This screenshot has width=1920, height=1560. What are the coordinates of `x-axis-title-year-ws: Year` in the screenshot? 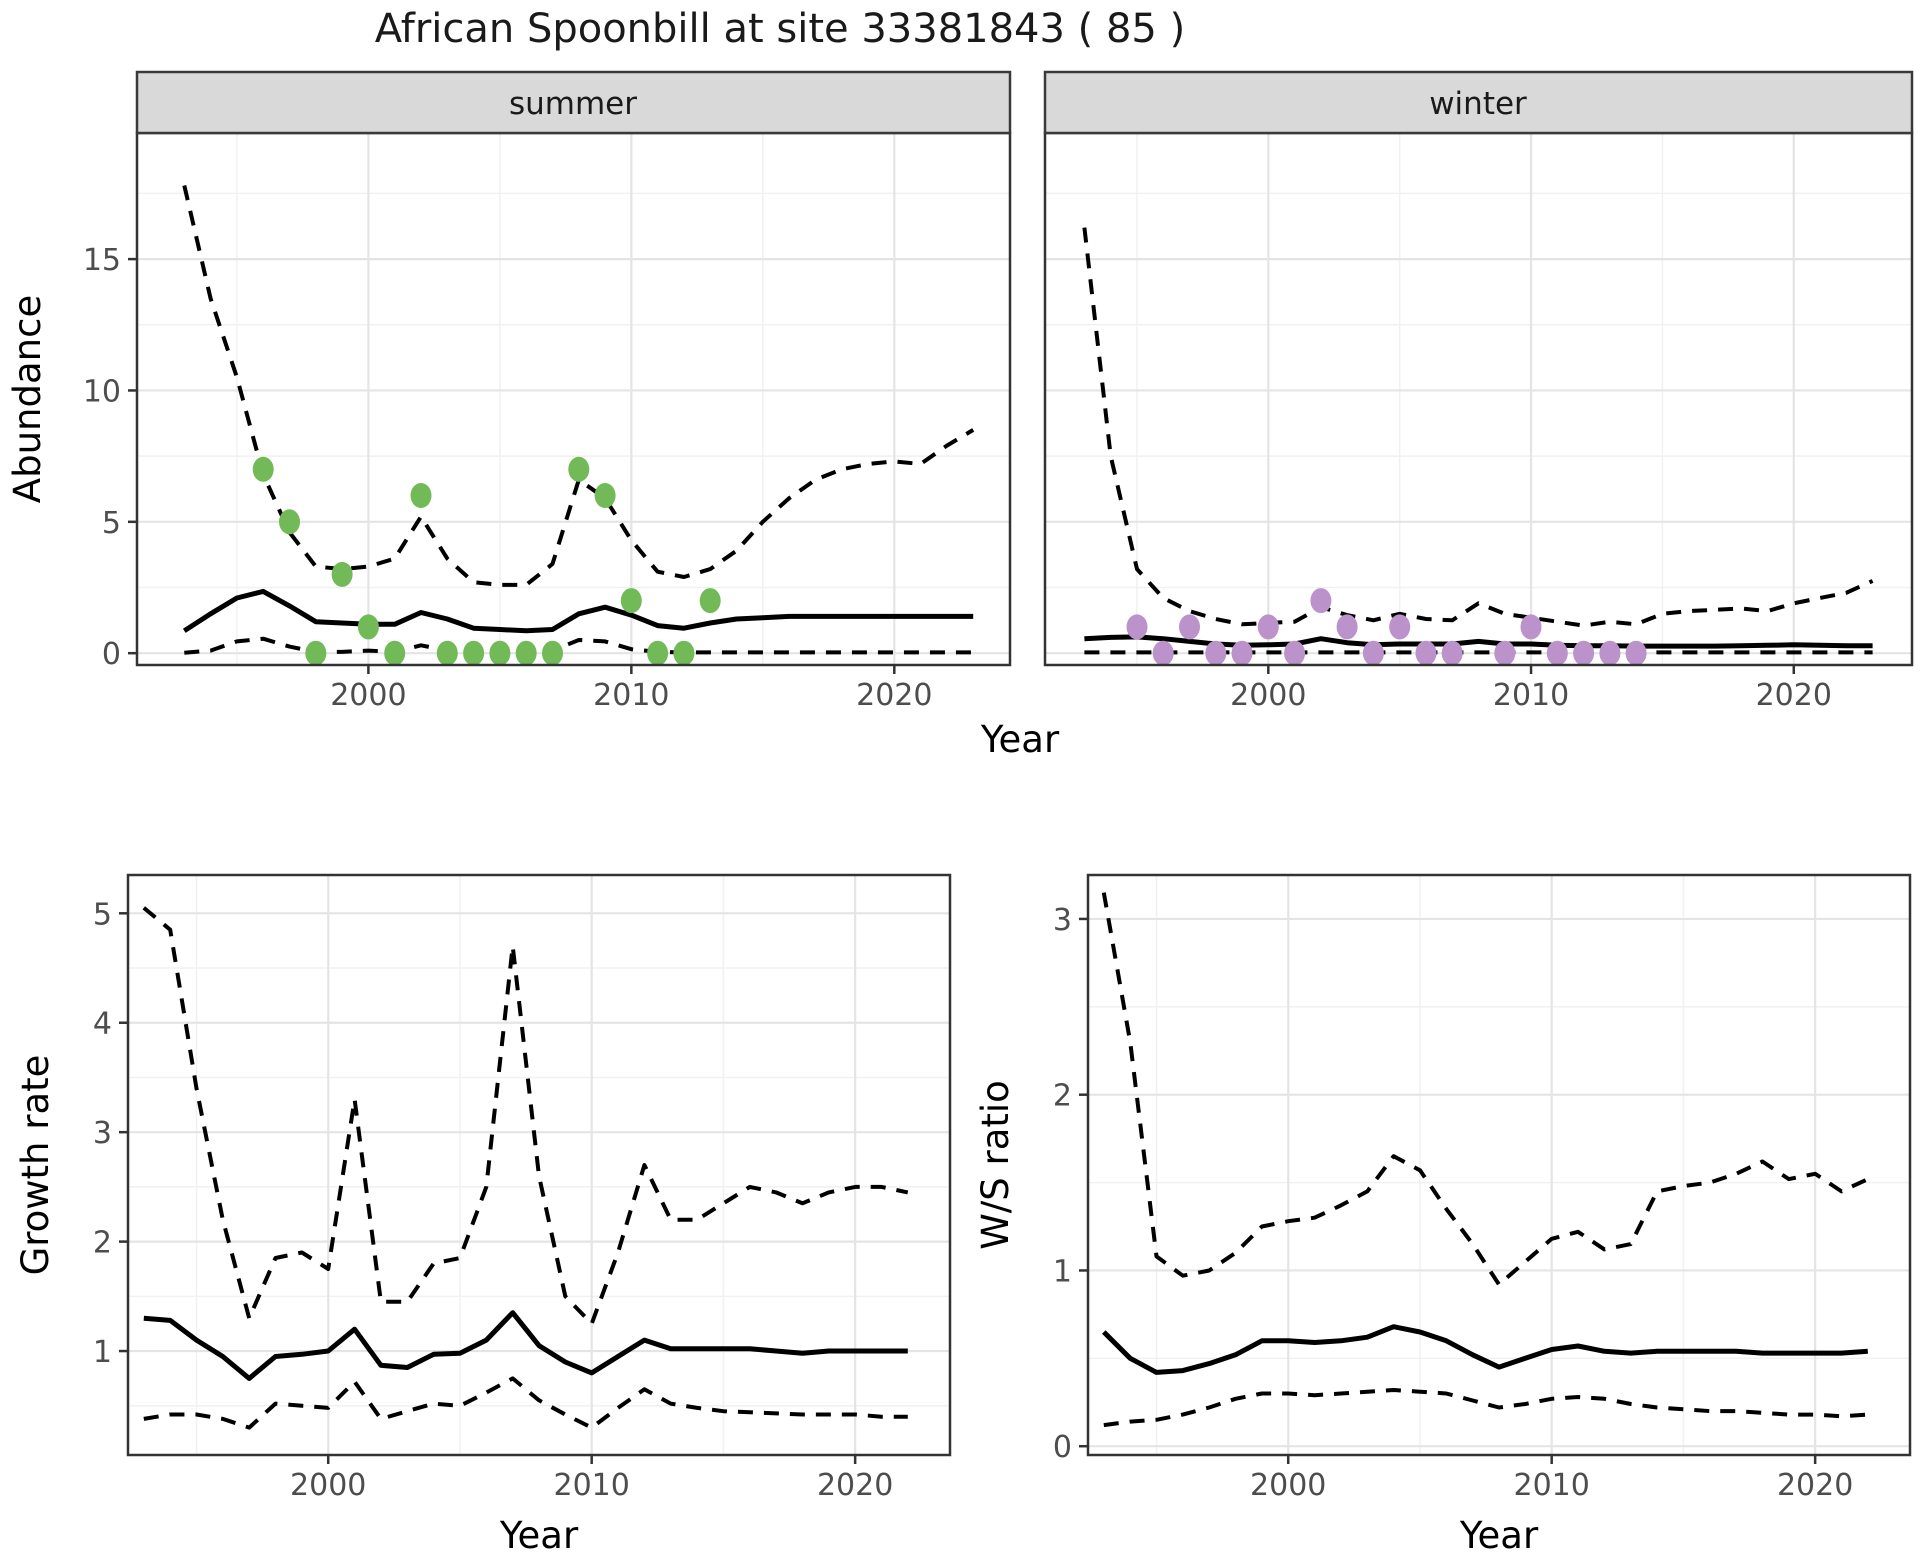 It's located at (1499, 1535).